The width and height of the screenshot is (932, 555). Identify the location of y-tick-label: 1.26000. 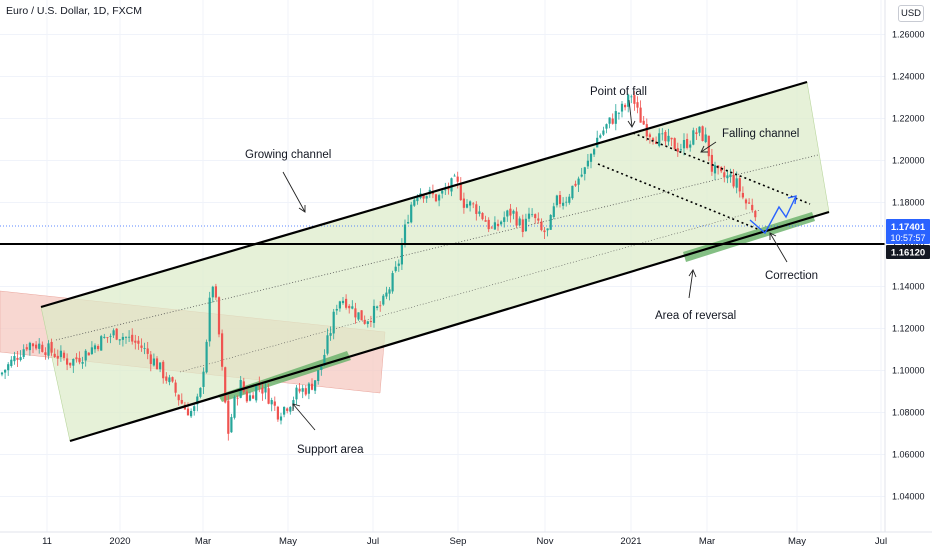
(908, 35).